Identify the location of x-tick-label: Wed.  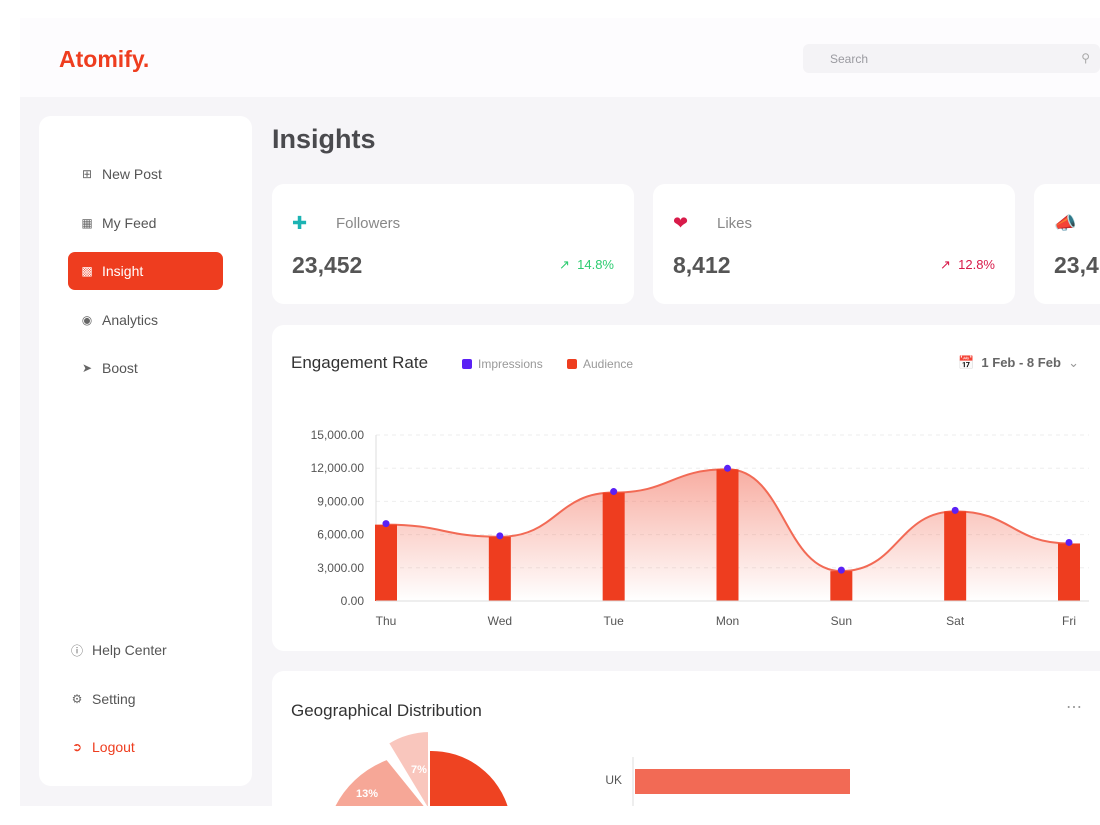
(500, 621).